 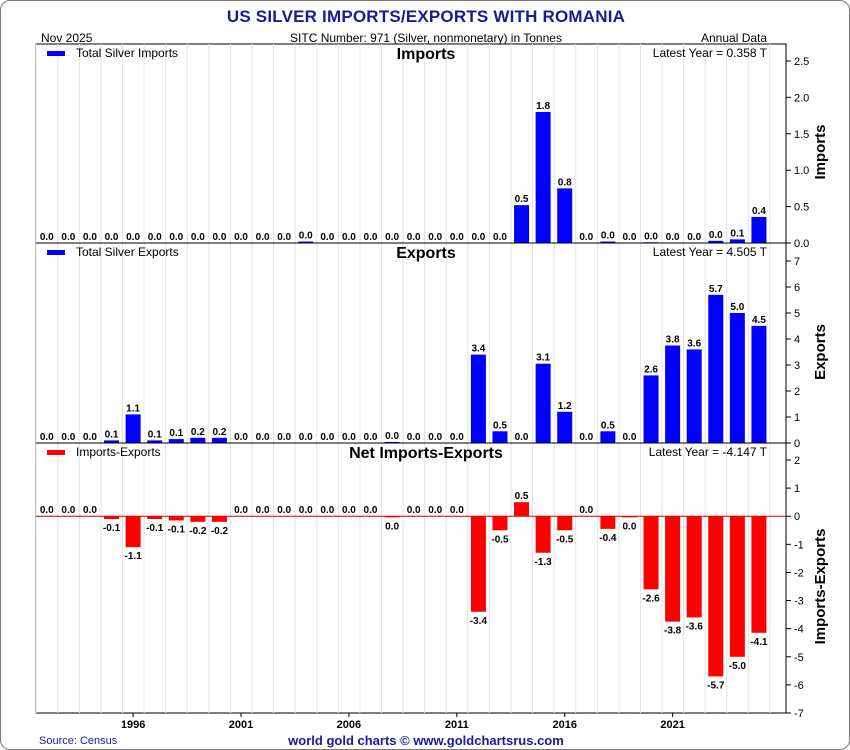 I want to click on data-label: 3.6, so click(x=694, y=343).